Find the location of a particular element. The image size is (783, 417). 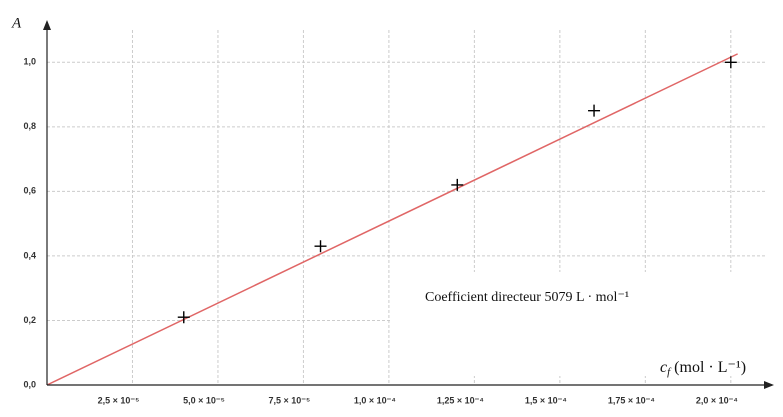

x-axis-arrow is located at coordinates (769, 385).